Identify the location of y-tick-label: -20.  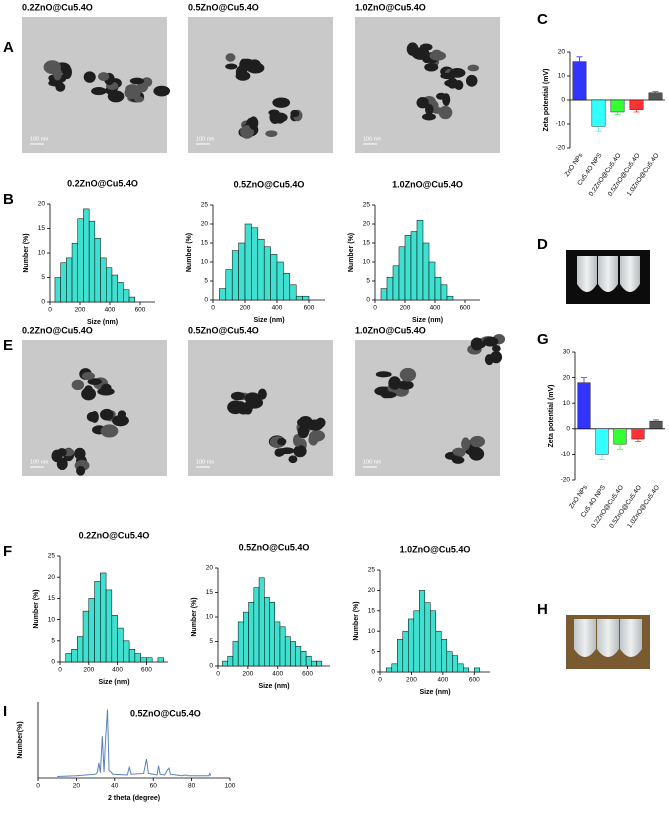
(561, 148).